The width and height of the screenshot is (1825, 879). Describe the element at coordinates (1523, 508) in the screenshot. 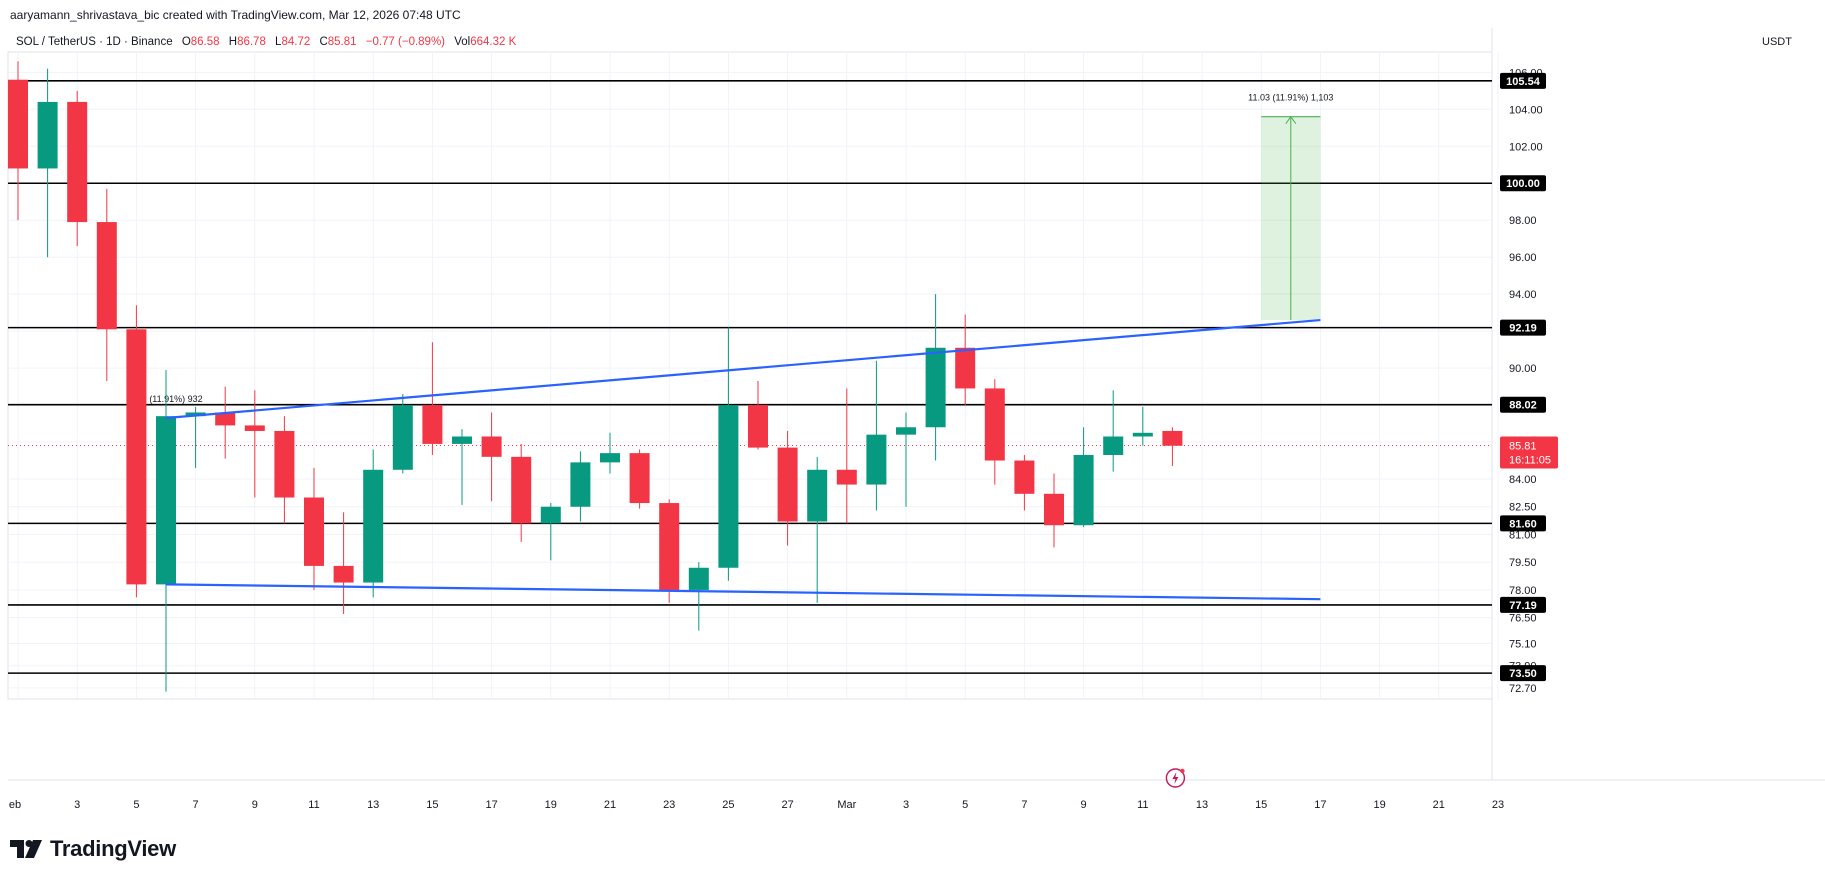

I see `price-tick-label: 82.50` at that location.